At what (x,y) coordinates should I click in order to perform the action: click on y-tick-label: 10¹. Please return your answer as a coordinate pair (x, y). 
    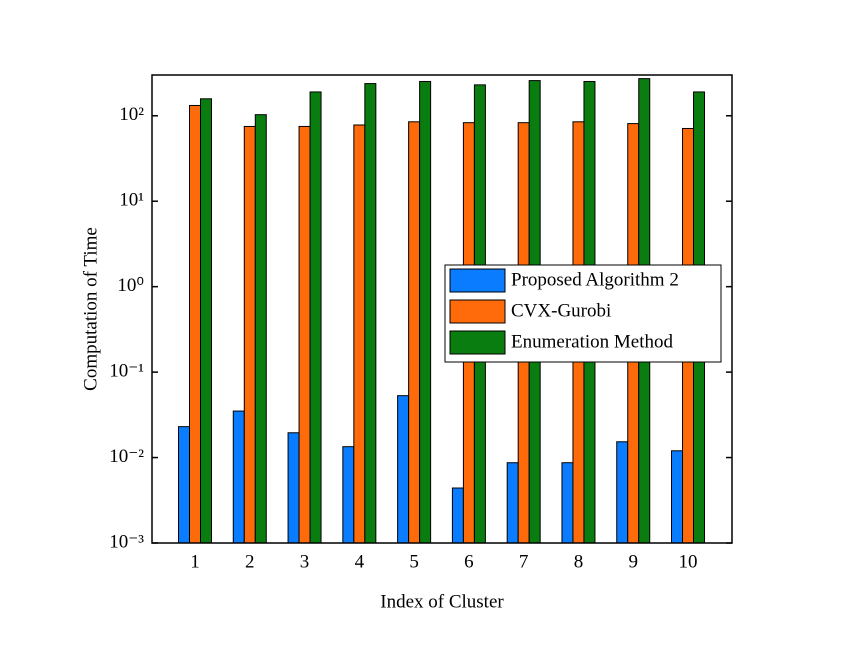
    Looking at the image, I should click on (131, 200).